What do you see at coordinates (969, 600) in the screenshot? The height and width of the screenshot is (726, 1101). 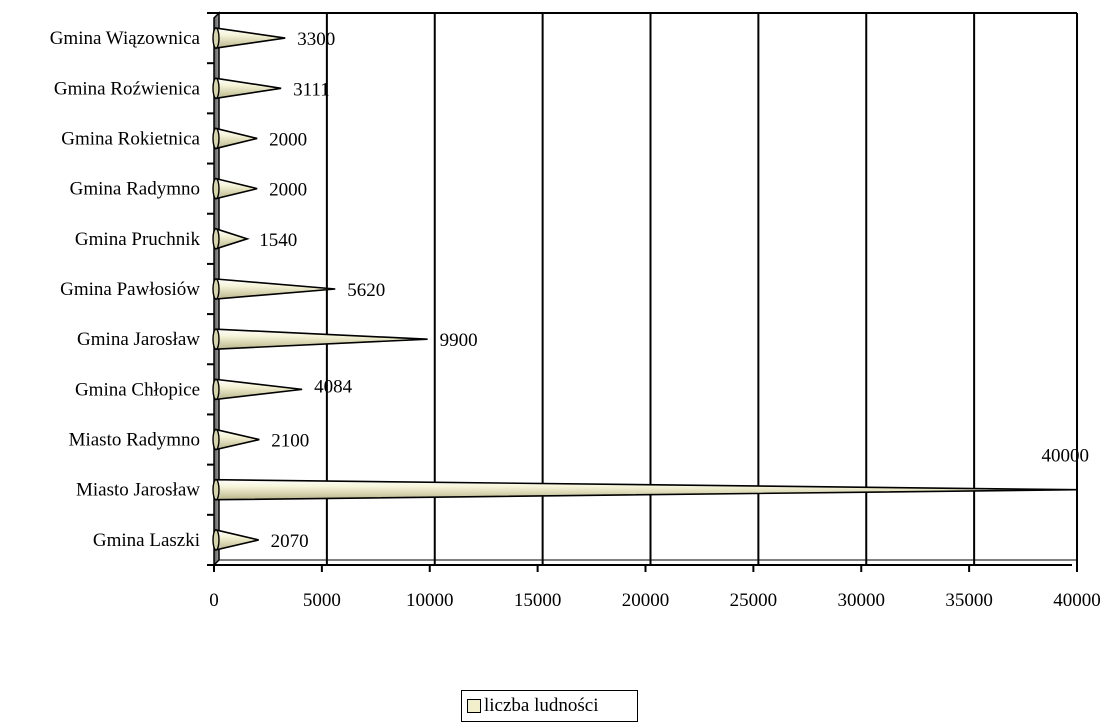 I see `x-tick-label: 35000` at bounding box center [969, 600].